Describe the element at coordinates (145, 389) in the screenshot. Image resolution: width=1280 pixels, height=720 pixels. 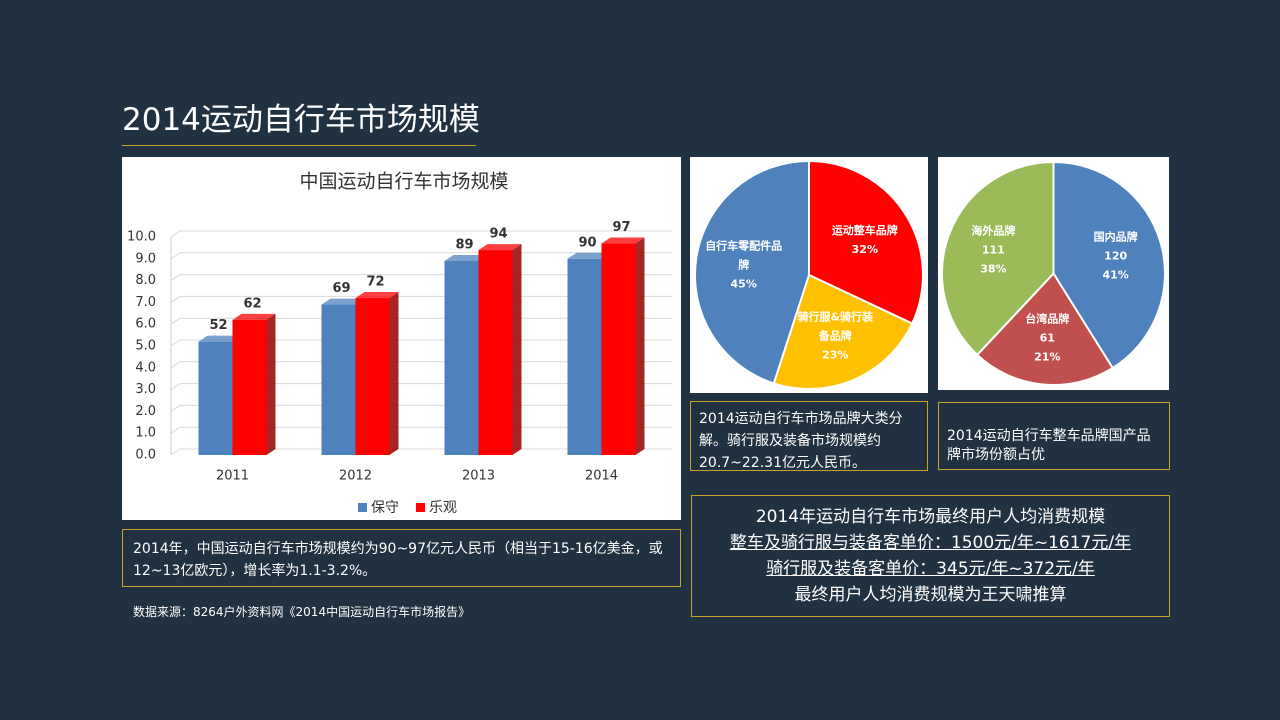
I see `y-tick-label: 3.0` at that location.